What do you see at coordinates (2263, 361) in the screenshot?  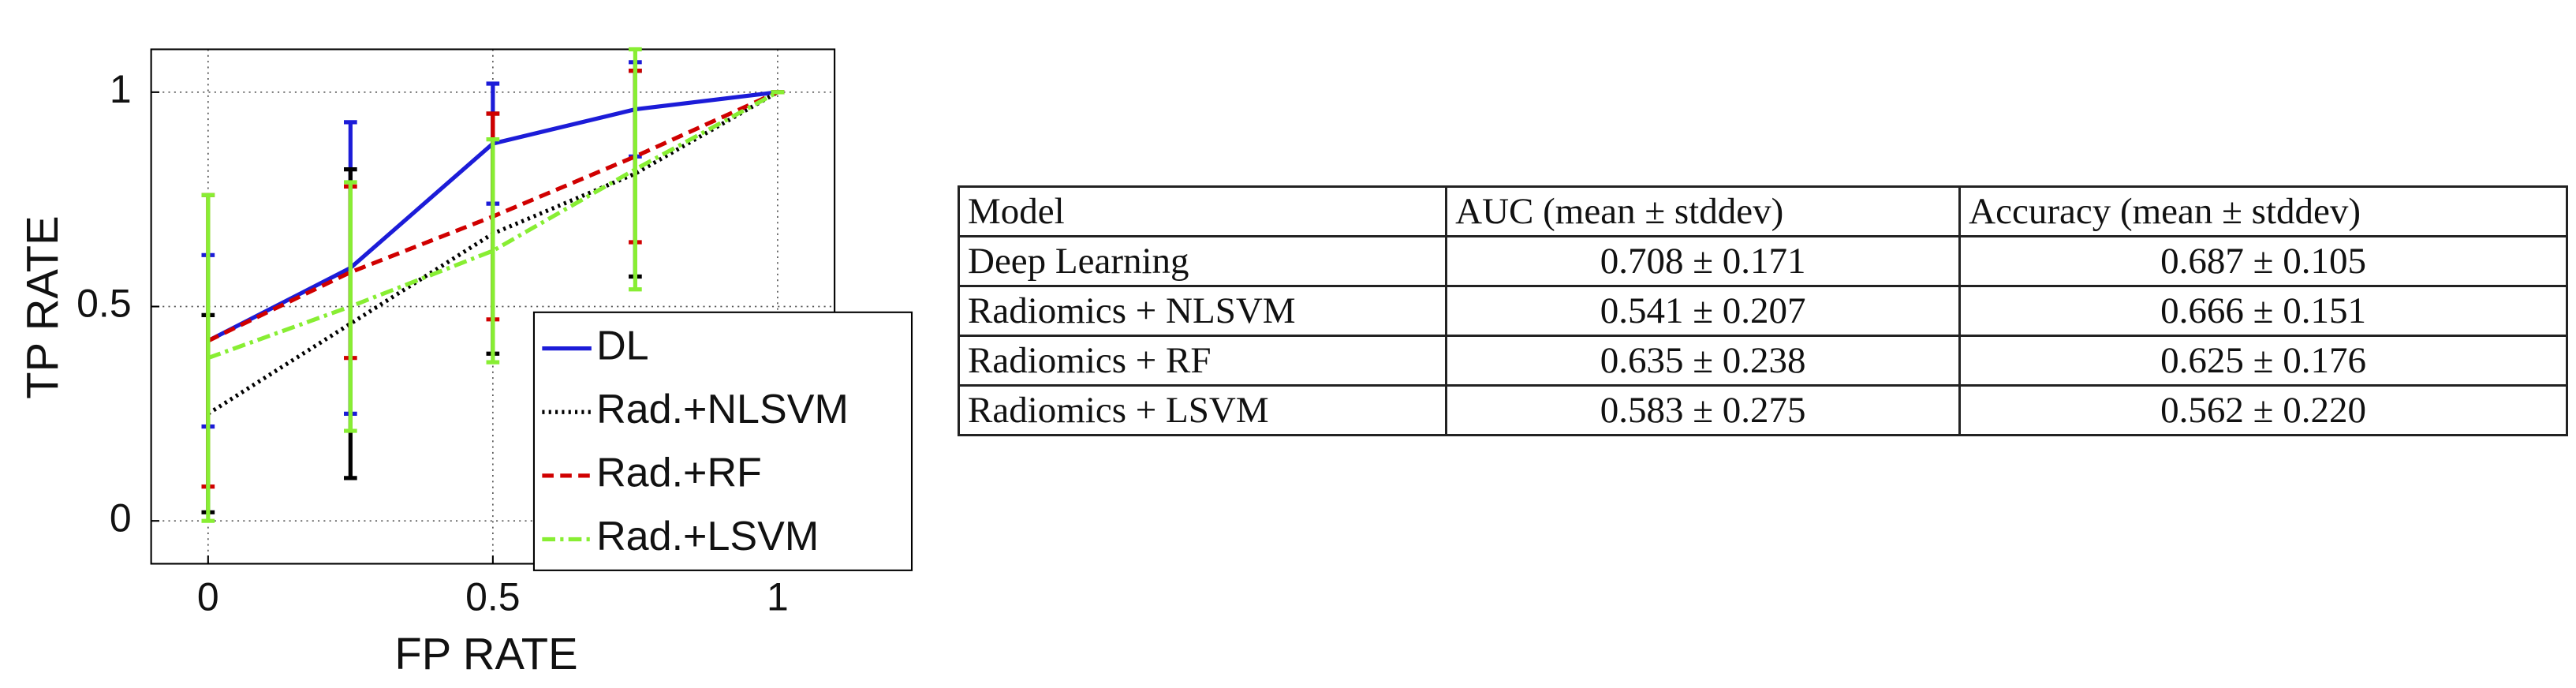 I see `cell: 0.625 ± 0.176` at bounding box center [2263, 361].